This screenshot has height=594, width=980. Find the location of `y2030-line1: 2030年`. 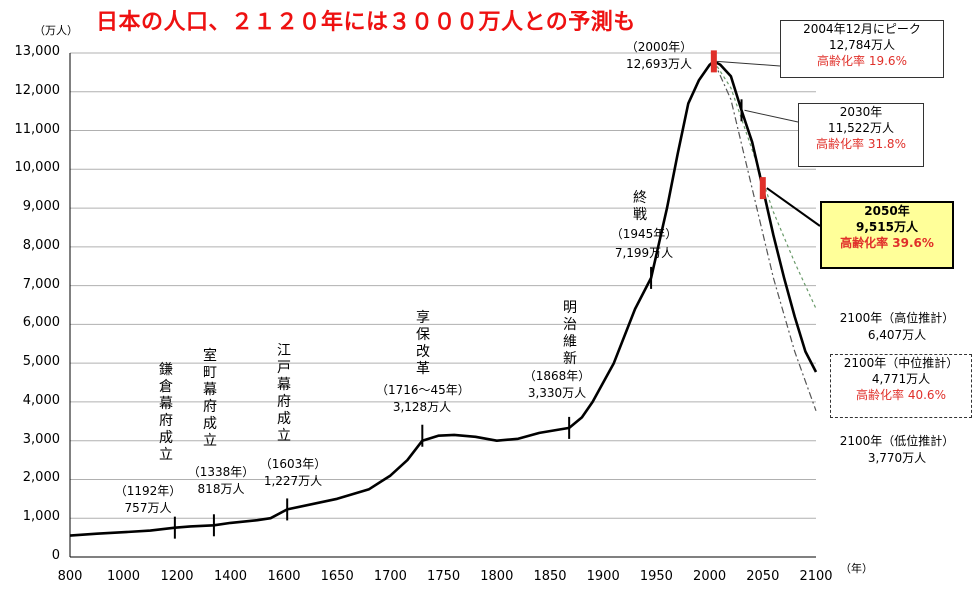

y2030-line1: 2030年 is located at coordinates (861, 112).